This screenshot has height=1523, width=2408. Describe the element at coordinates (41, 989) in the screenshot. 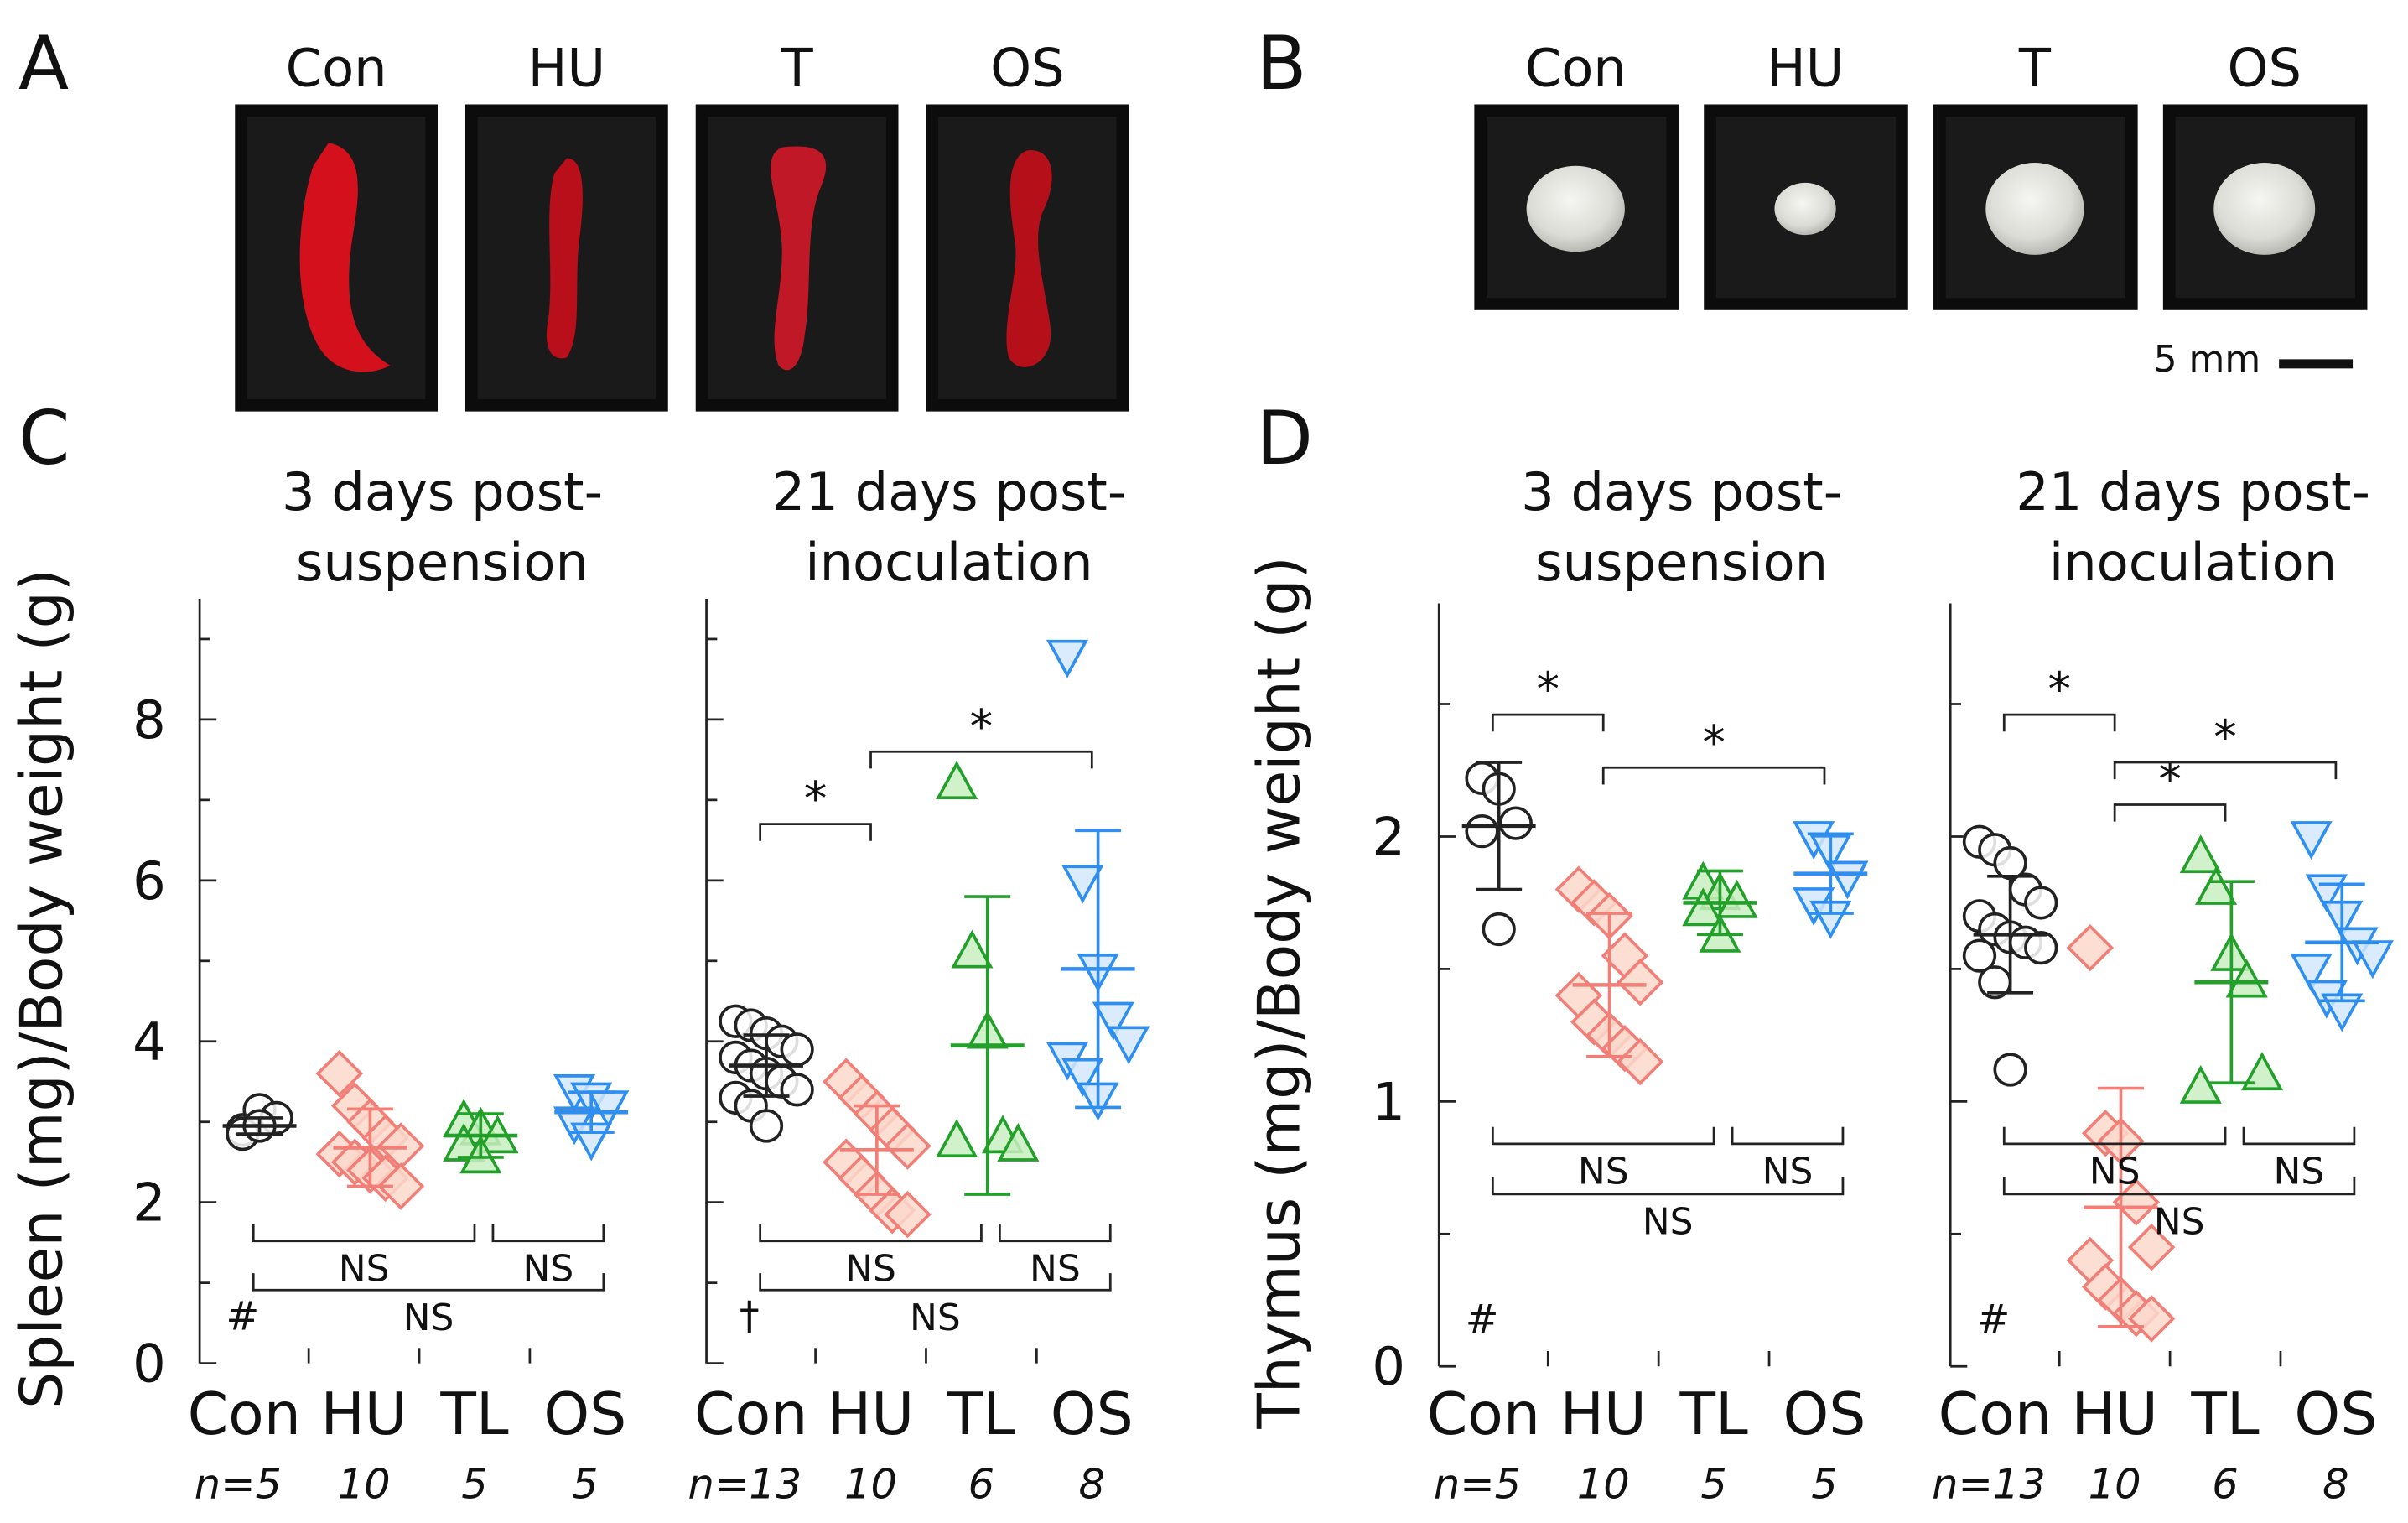

I see `y-axis-label: Spleen (mg)/Body weight (g)` at that location.